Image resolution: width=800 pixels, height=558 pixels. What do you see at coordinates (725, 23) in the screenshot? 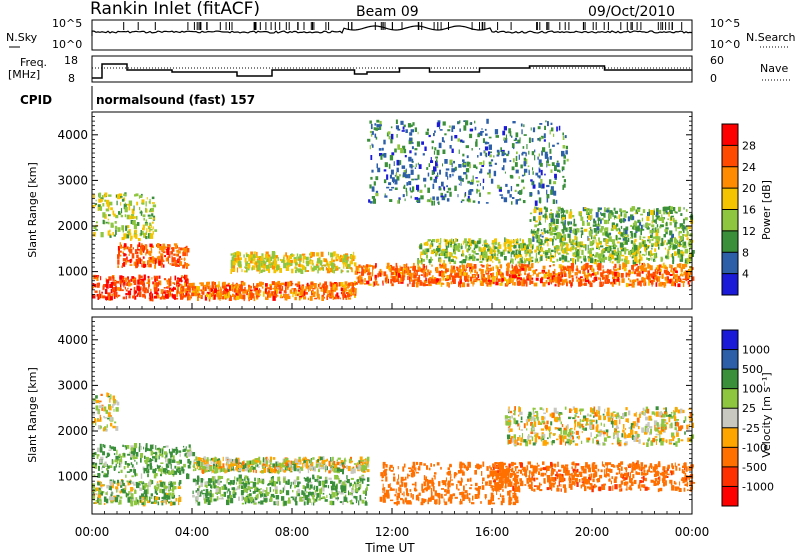
I see `nsearch-tick-top: 10^5` at bounding box center [725, 23].